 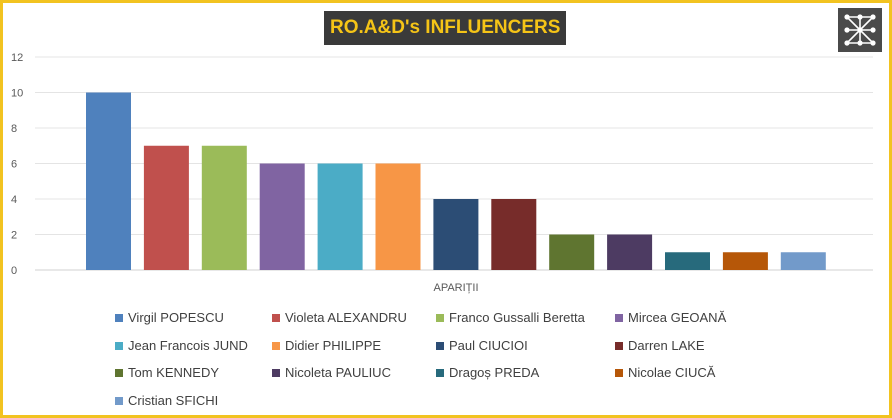 I want to click on legend-item: Tom KENNEDY, so click(x=167, y=373).